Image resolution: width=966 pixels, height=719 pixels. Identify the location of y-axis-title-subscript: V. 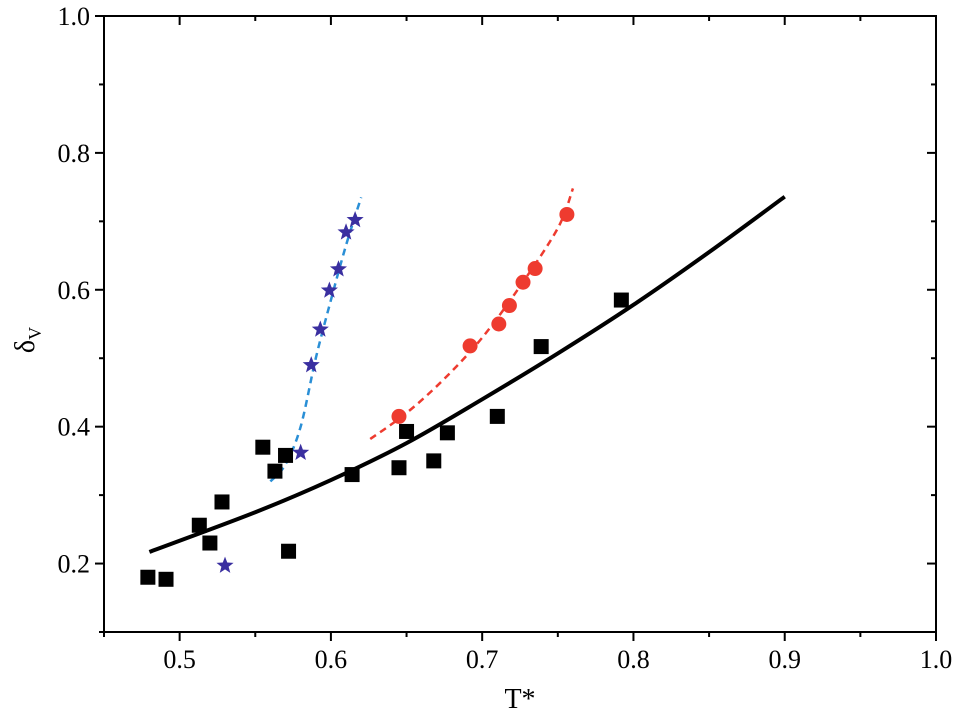
(35, 333).